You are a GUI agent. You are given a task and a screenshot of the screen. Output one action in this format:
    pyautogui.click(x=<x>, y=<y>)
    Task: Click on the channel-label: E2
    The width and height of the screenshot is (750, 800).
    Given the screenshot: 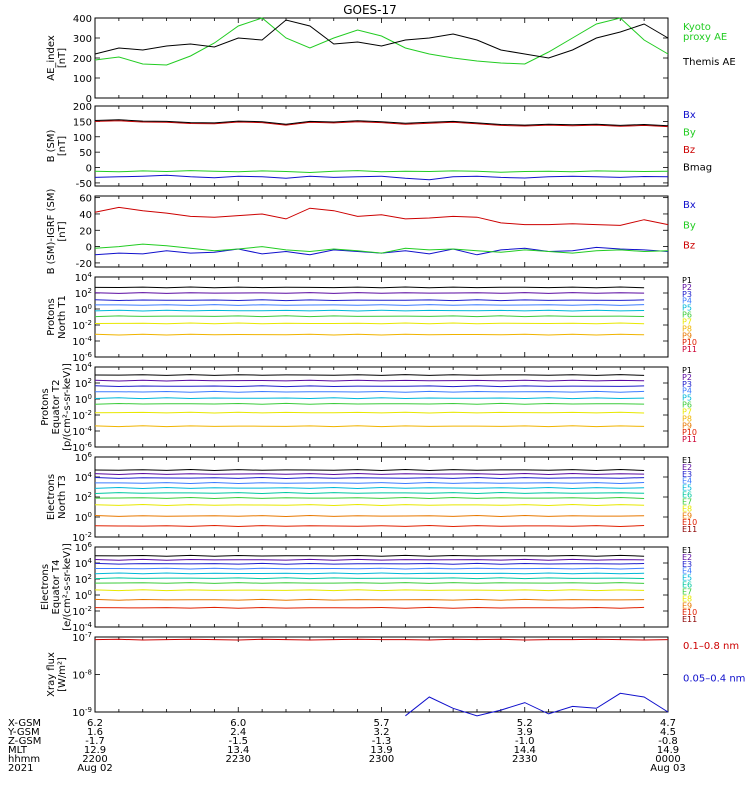 What is the action you would take?
    pyautogui.click(x=687, y=557)
    